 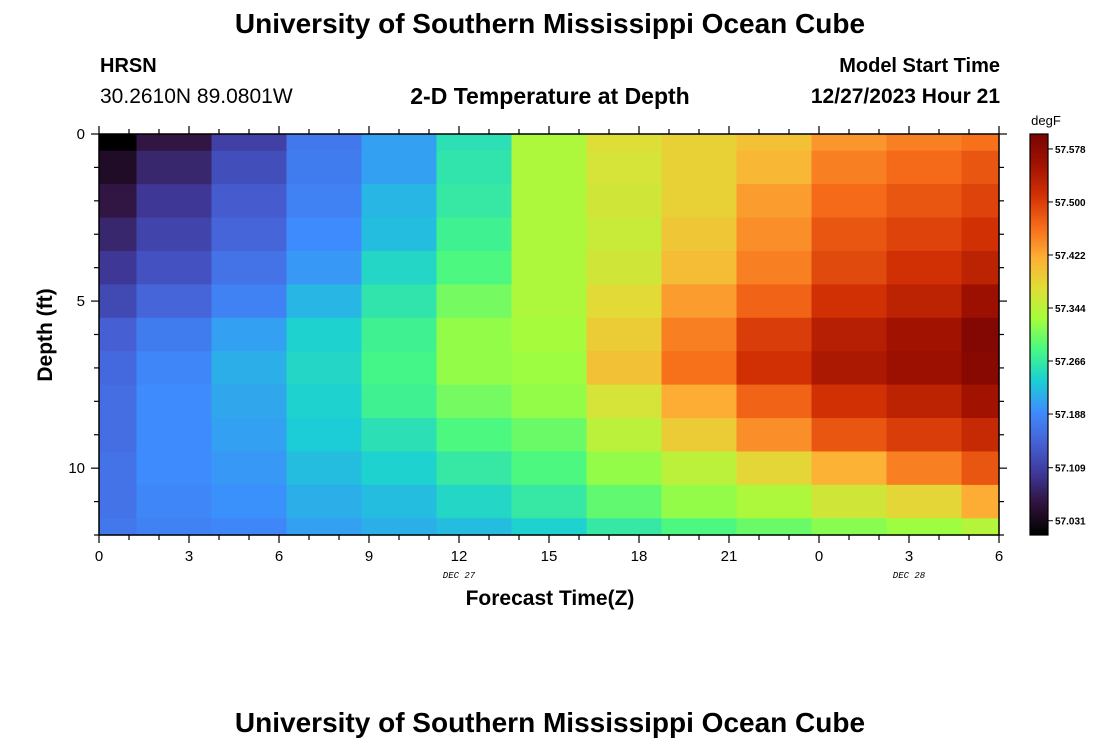 I want to click on colorbar-tick-label: 57.500, so click(x=1070, y=203).